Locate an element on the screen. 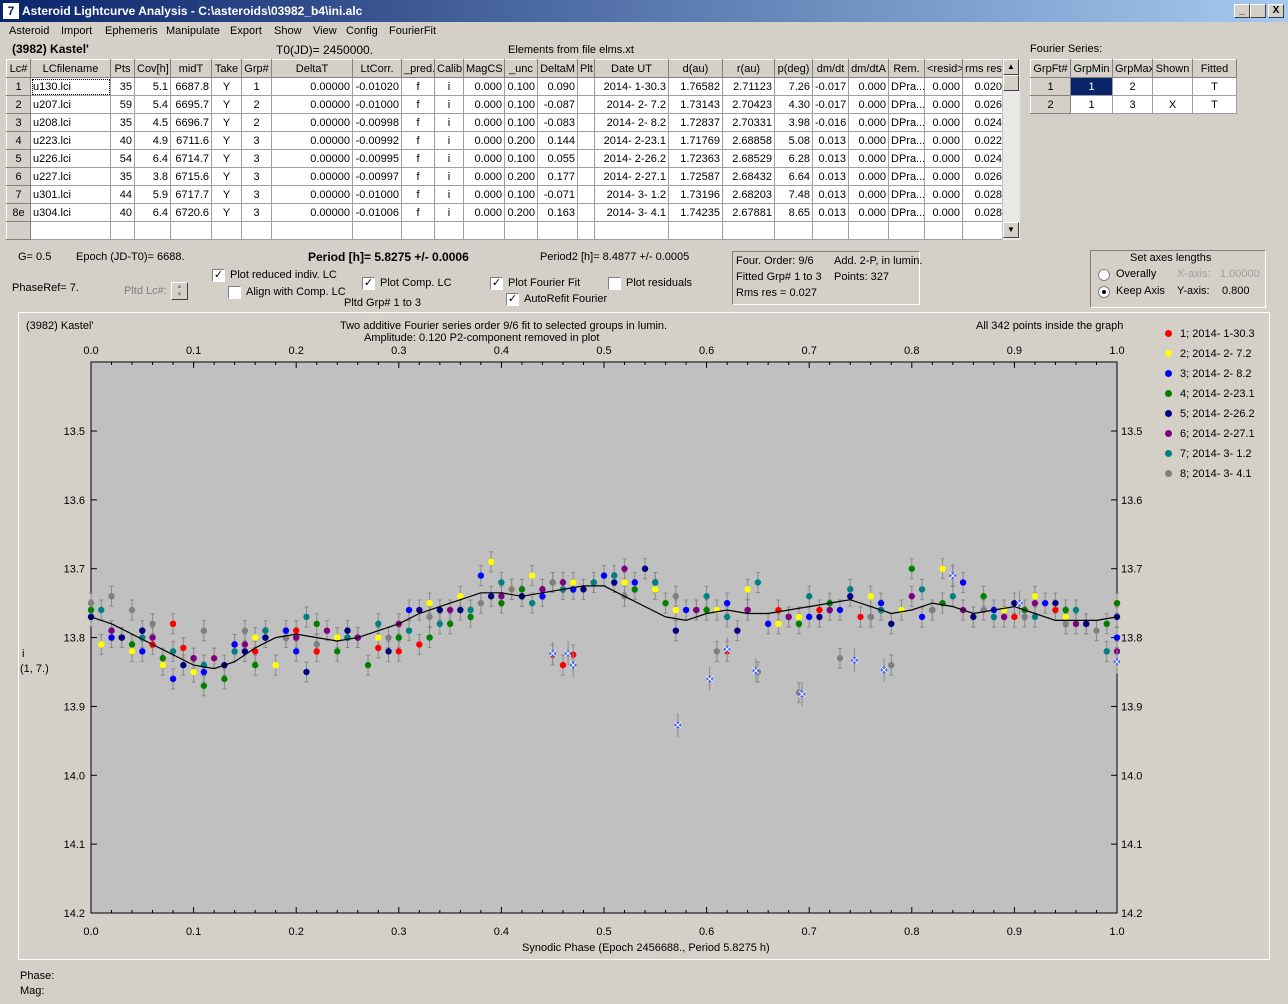  table-cell: 0.200 is located at coordinates (521, 141).